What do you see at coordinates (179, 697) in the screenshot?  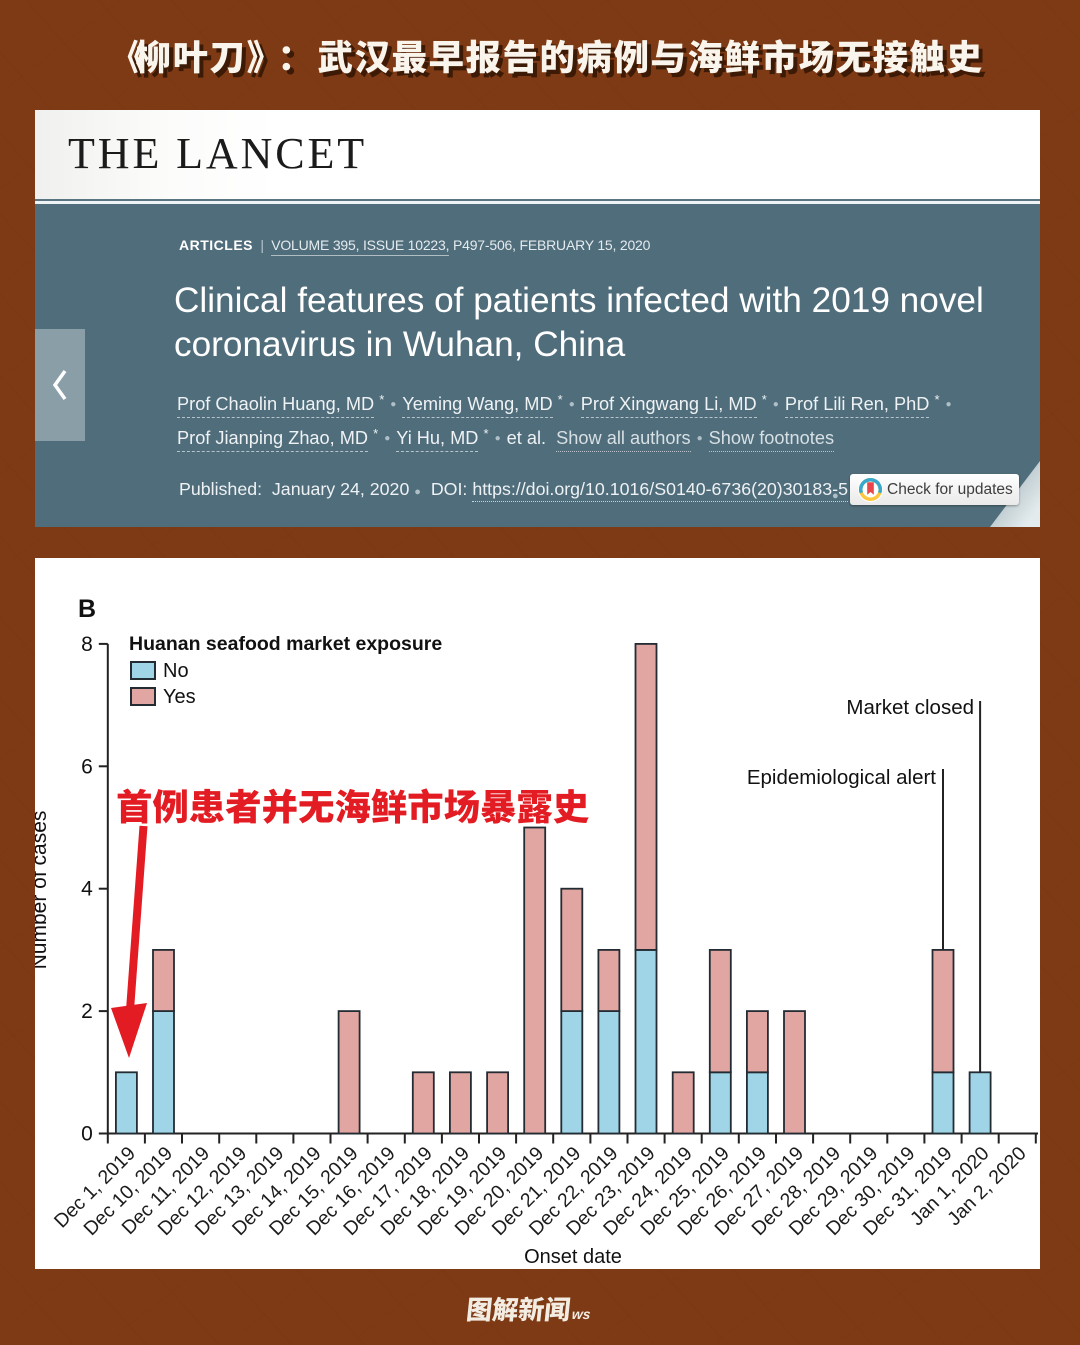 I see `svg-text: Yes` at bounding box center [179, 697].